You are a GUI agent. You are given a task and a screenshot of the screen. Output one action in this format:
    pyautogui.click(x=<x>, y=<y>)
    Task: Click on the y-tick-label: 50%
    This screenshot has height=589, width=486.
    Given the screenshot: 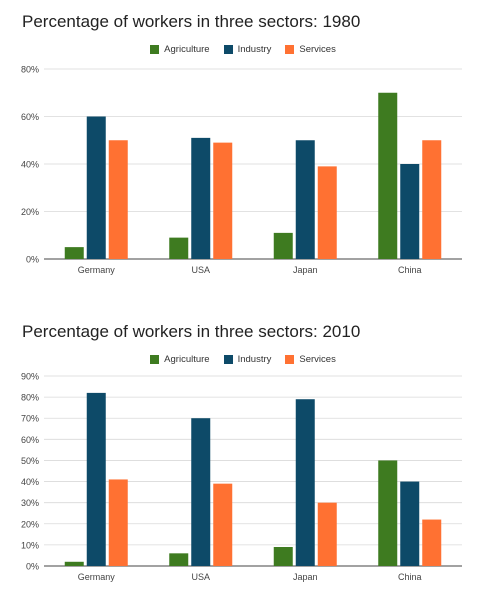 What is the action you would take?
    pyautogui.click(x=30, y=461)
    